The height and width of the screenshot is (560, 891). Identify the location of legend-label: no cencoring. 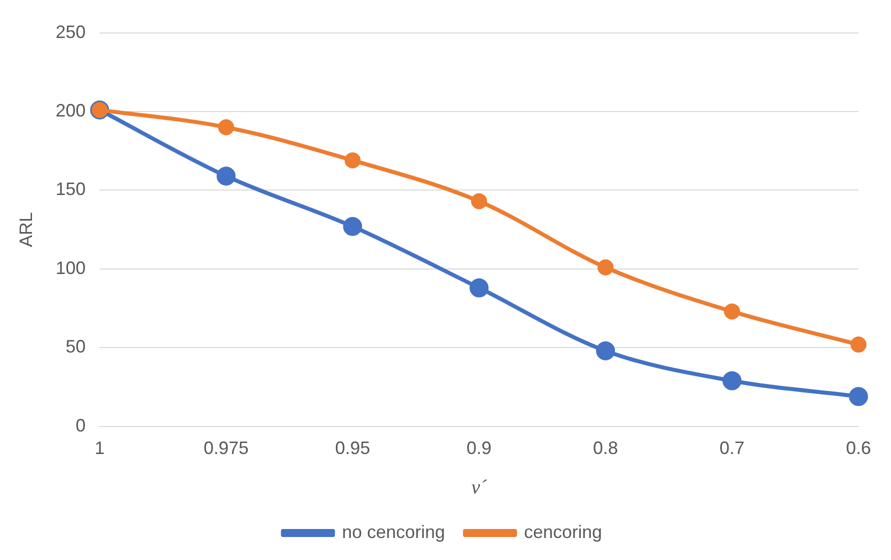
(394, 532).